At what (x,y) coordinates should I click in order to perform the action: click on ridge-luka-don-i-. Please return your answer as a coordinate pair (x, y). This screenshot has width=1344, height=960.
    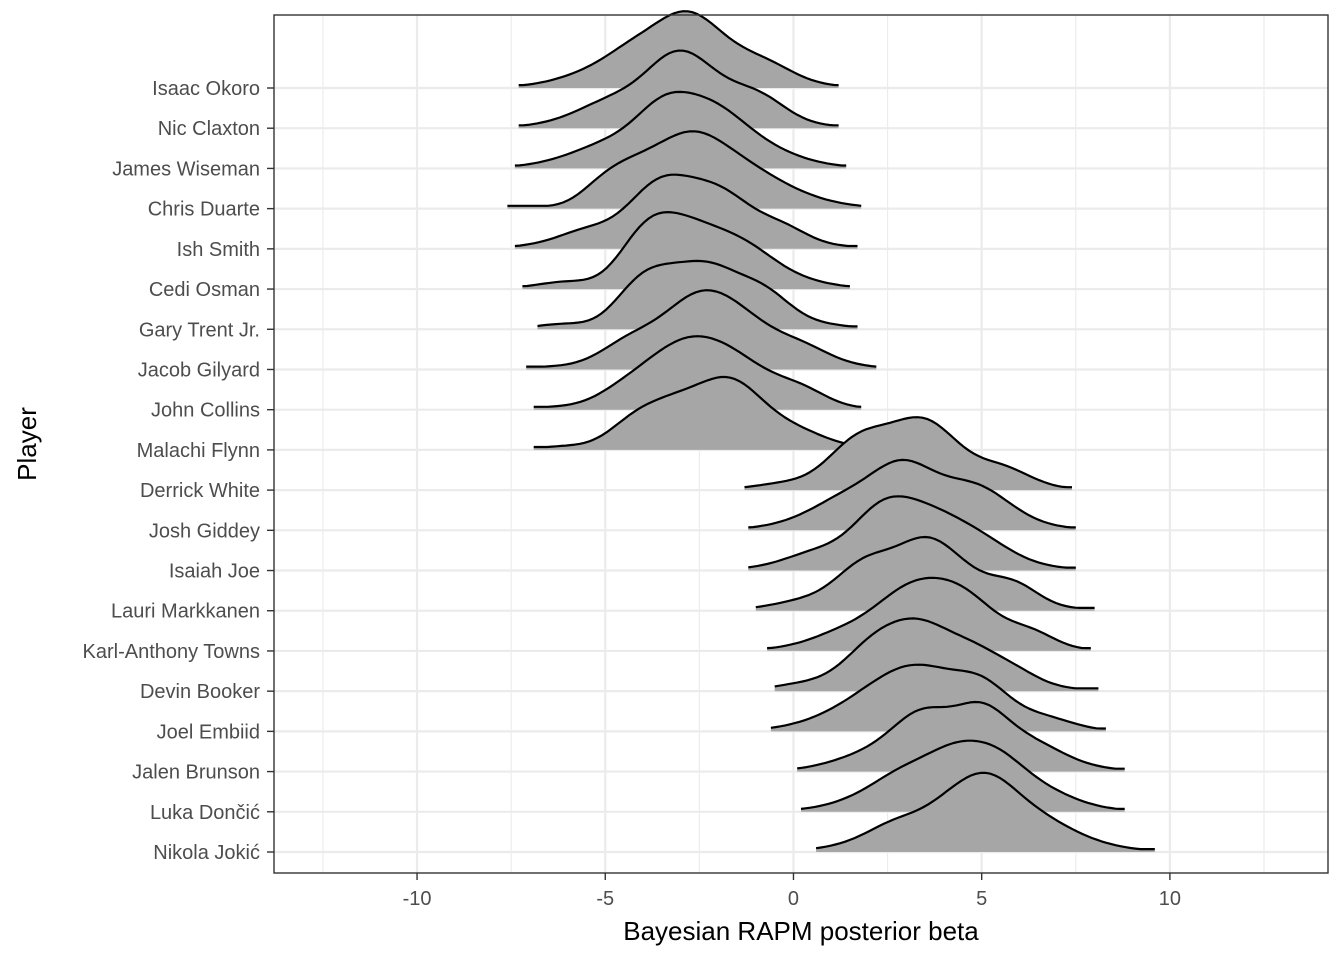
    Looking at the image, I should click on (962, 775).